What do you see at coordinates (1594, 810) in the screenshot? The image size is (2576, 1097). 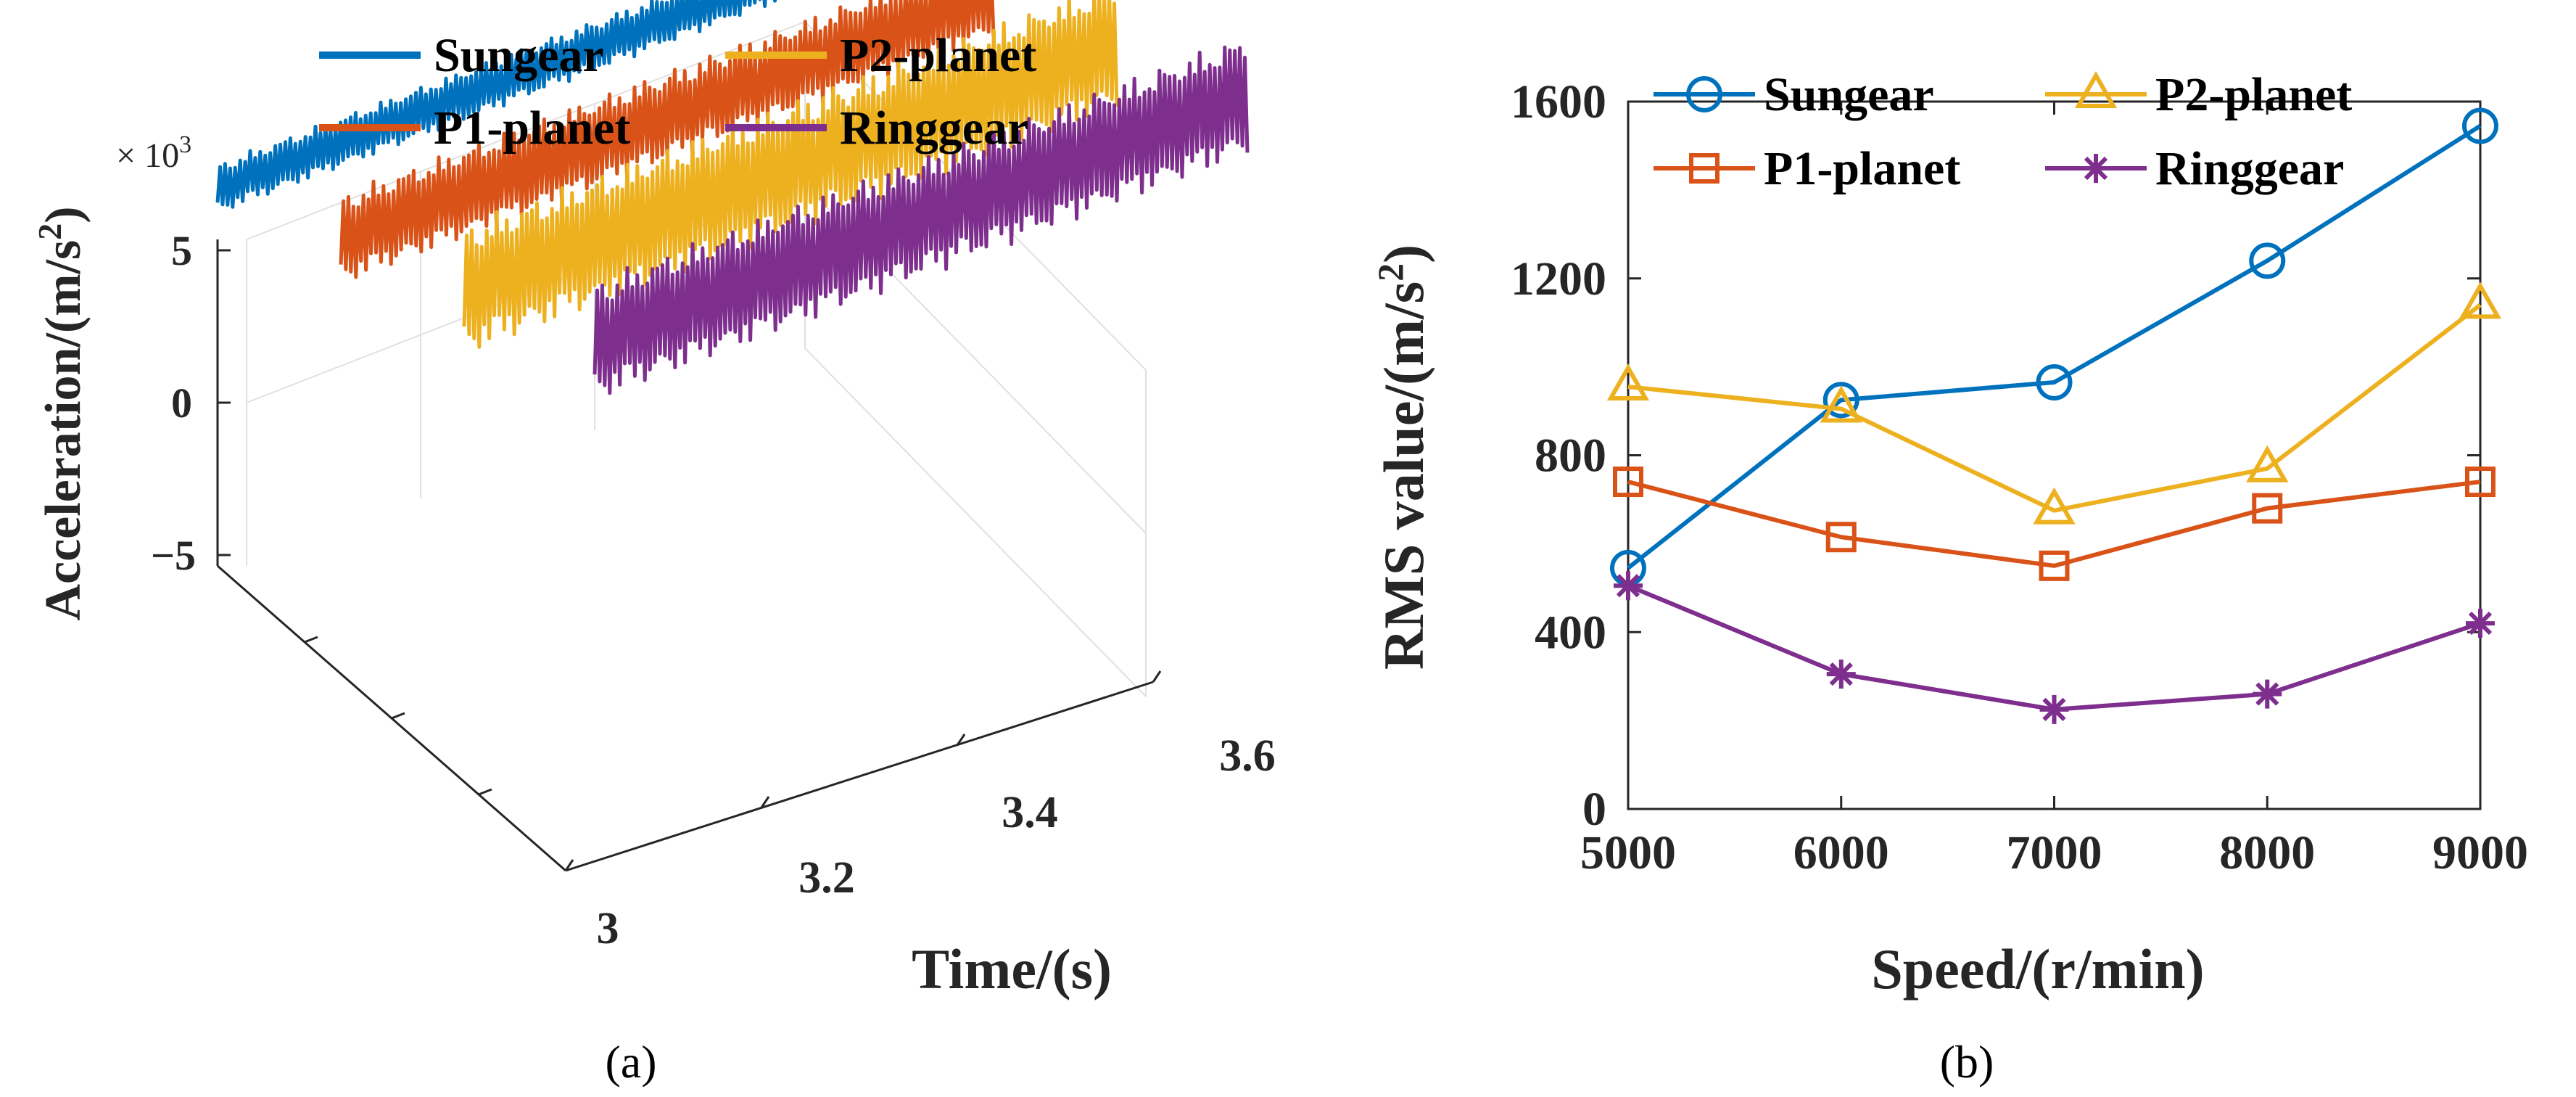 I see `y-tick-label: 0` at bounding box center [1594, 810].